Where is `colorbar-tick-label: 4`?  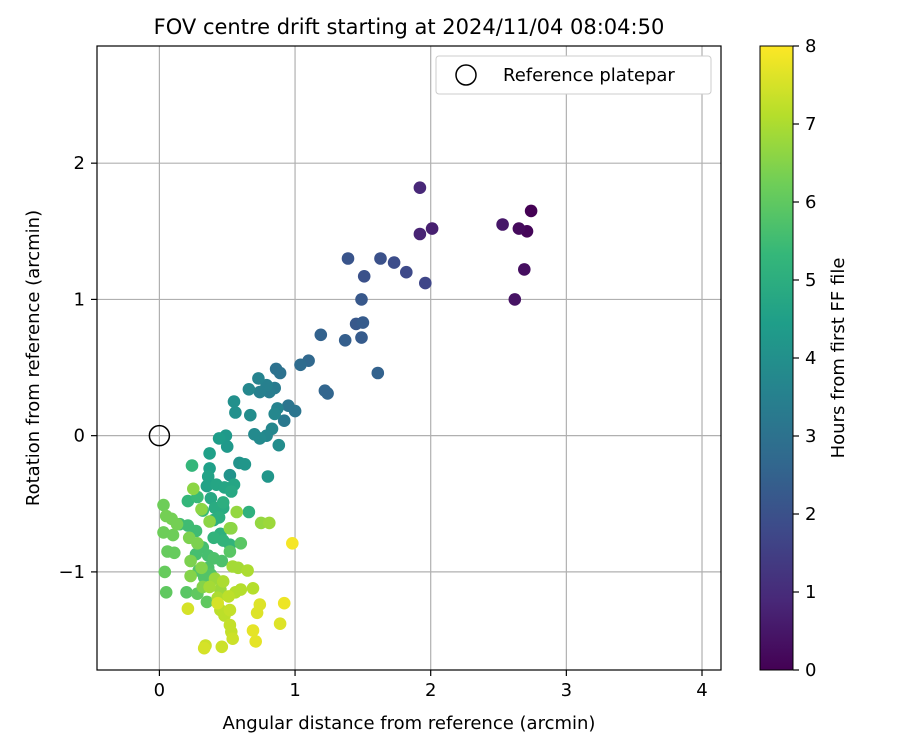 colorbar-tick-label: 4 is located at coordinates (810, 358).